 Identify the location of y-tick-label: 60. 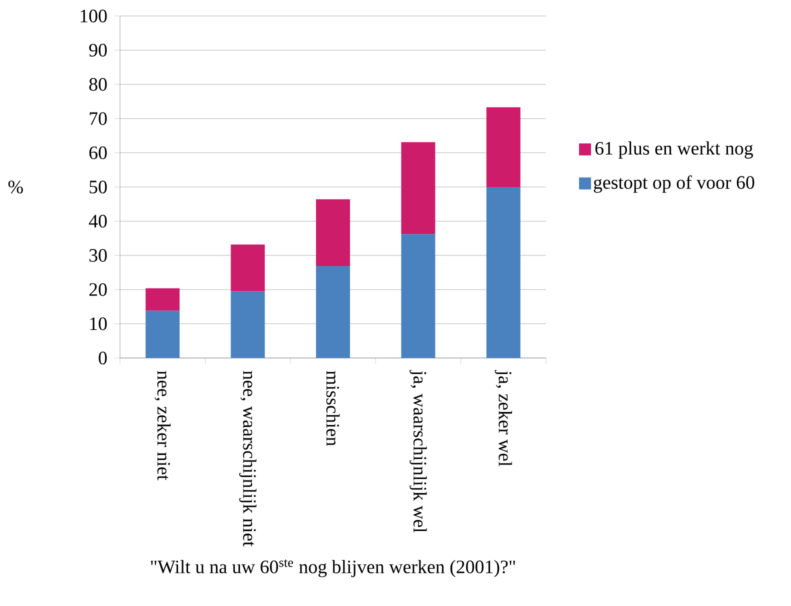
(98, 153).